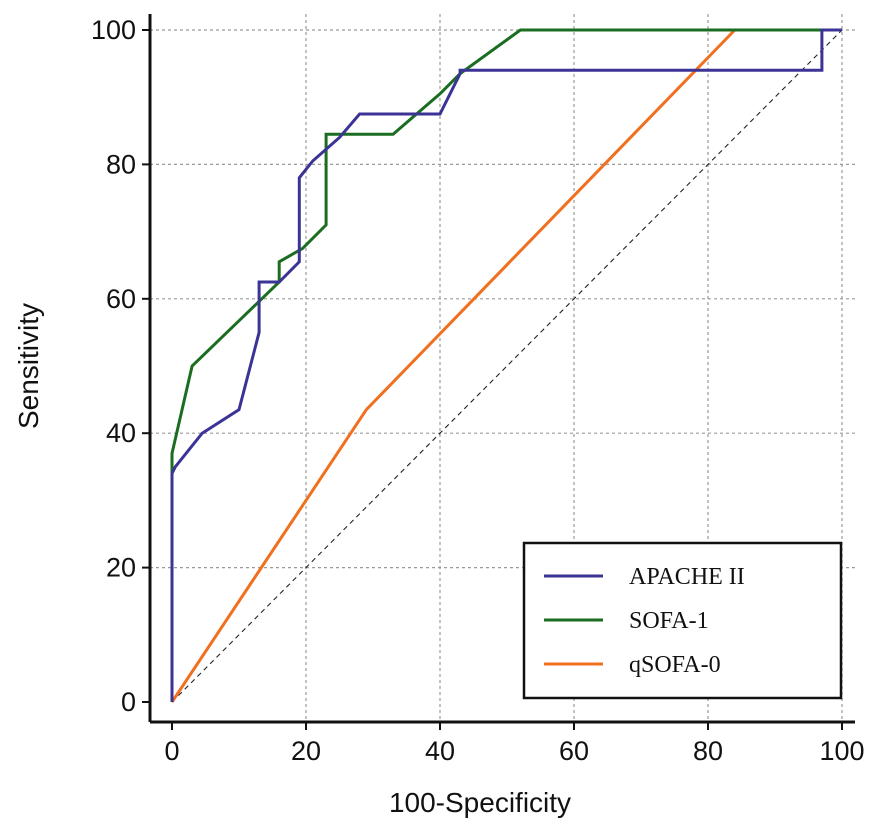 Image resolution: width=875 pixels, height=839 pixels. What do you see at coordinates (440, 751) in the screenshot?
I see `x-tick-label-2: 40` at bounding box center [440, 751].